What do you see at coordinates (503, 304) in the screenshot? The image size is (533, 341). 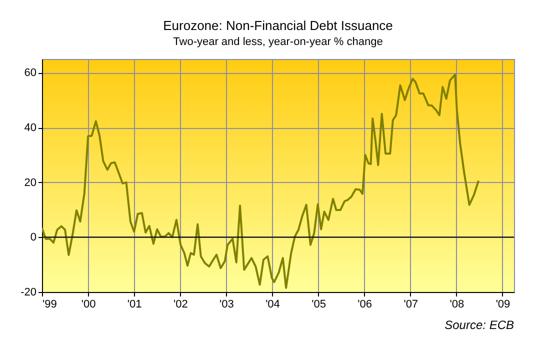 I see `x-tick-label: '09` at bounding box center [503, 304].